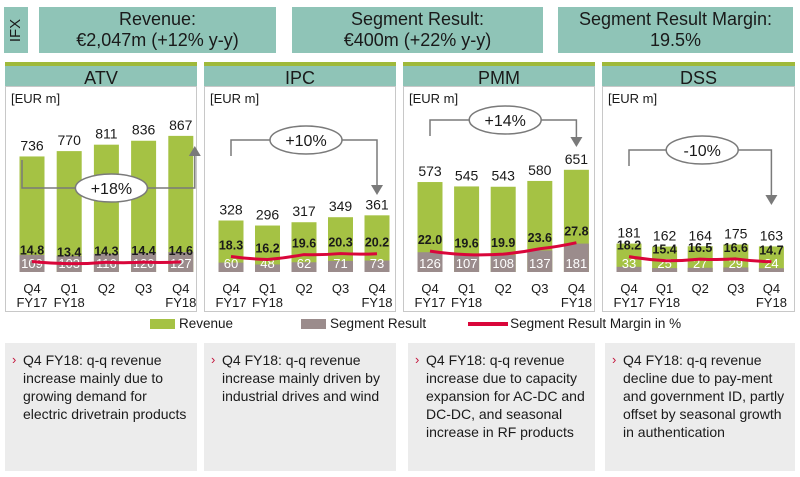  What do you see at coordinates (231, 210) in the screenshot?
I see `revenue-label-ipc-0: 328` at bounding box center [231, 210].